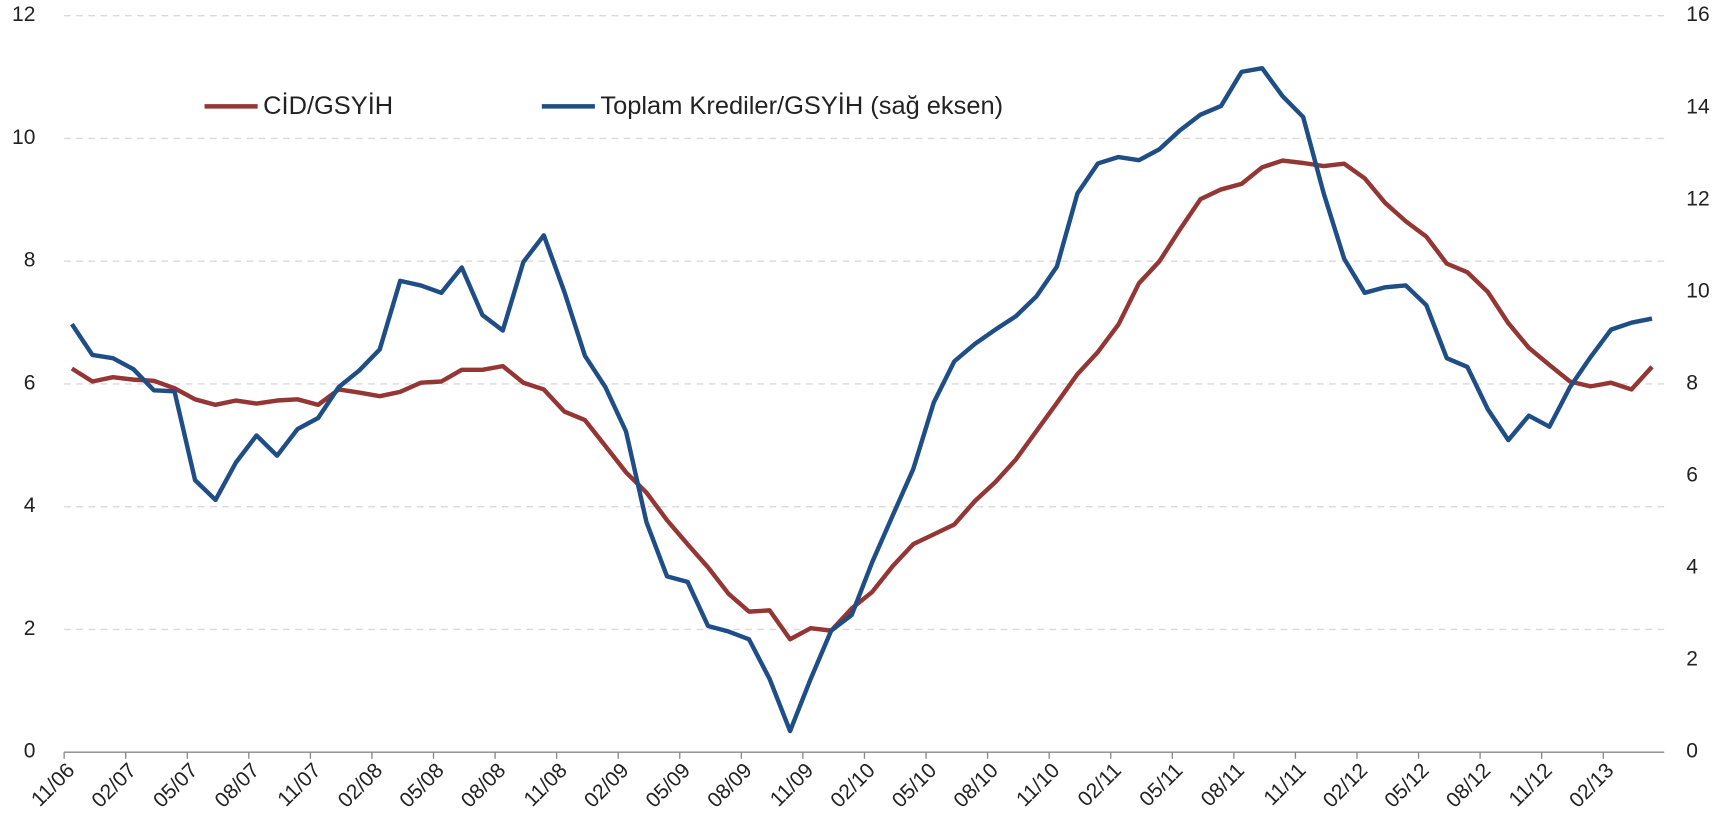 Image resolution: width=1725 pixels, height=832 pixels. What do you see at coordinates (1223, 785) in the screenshot?
I see `x-tick-label: 08/11` at bounding box center [1223, 785].